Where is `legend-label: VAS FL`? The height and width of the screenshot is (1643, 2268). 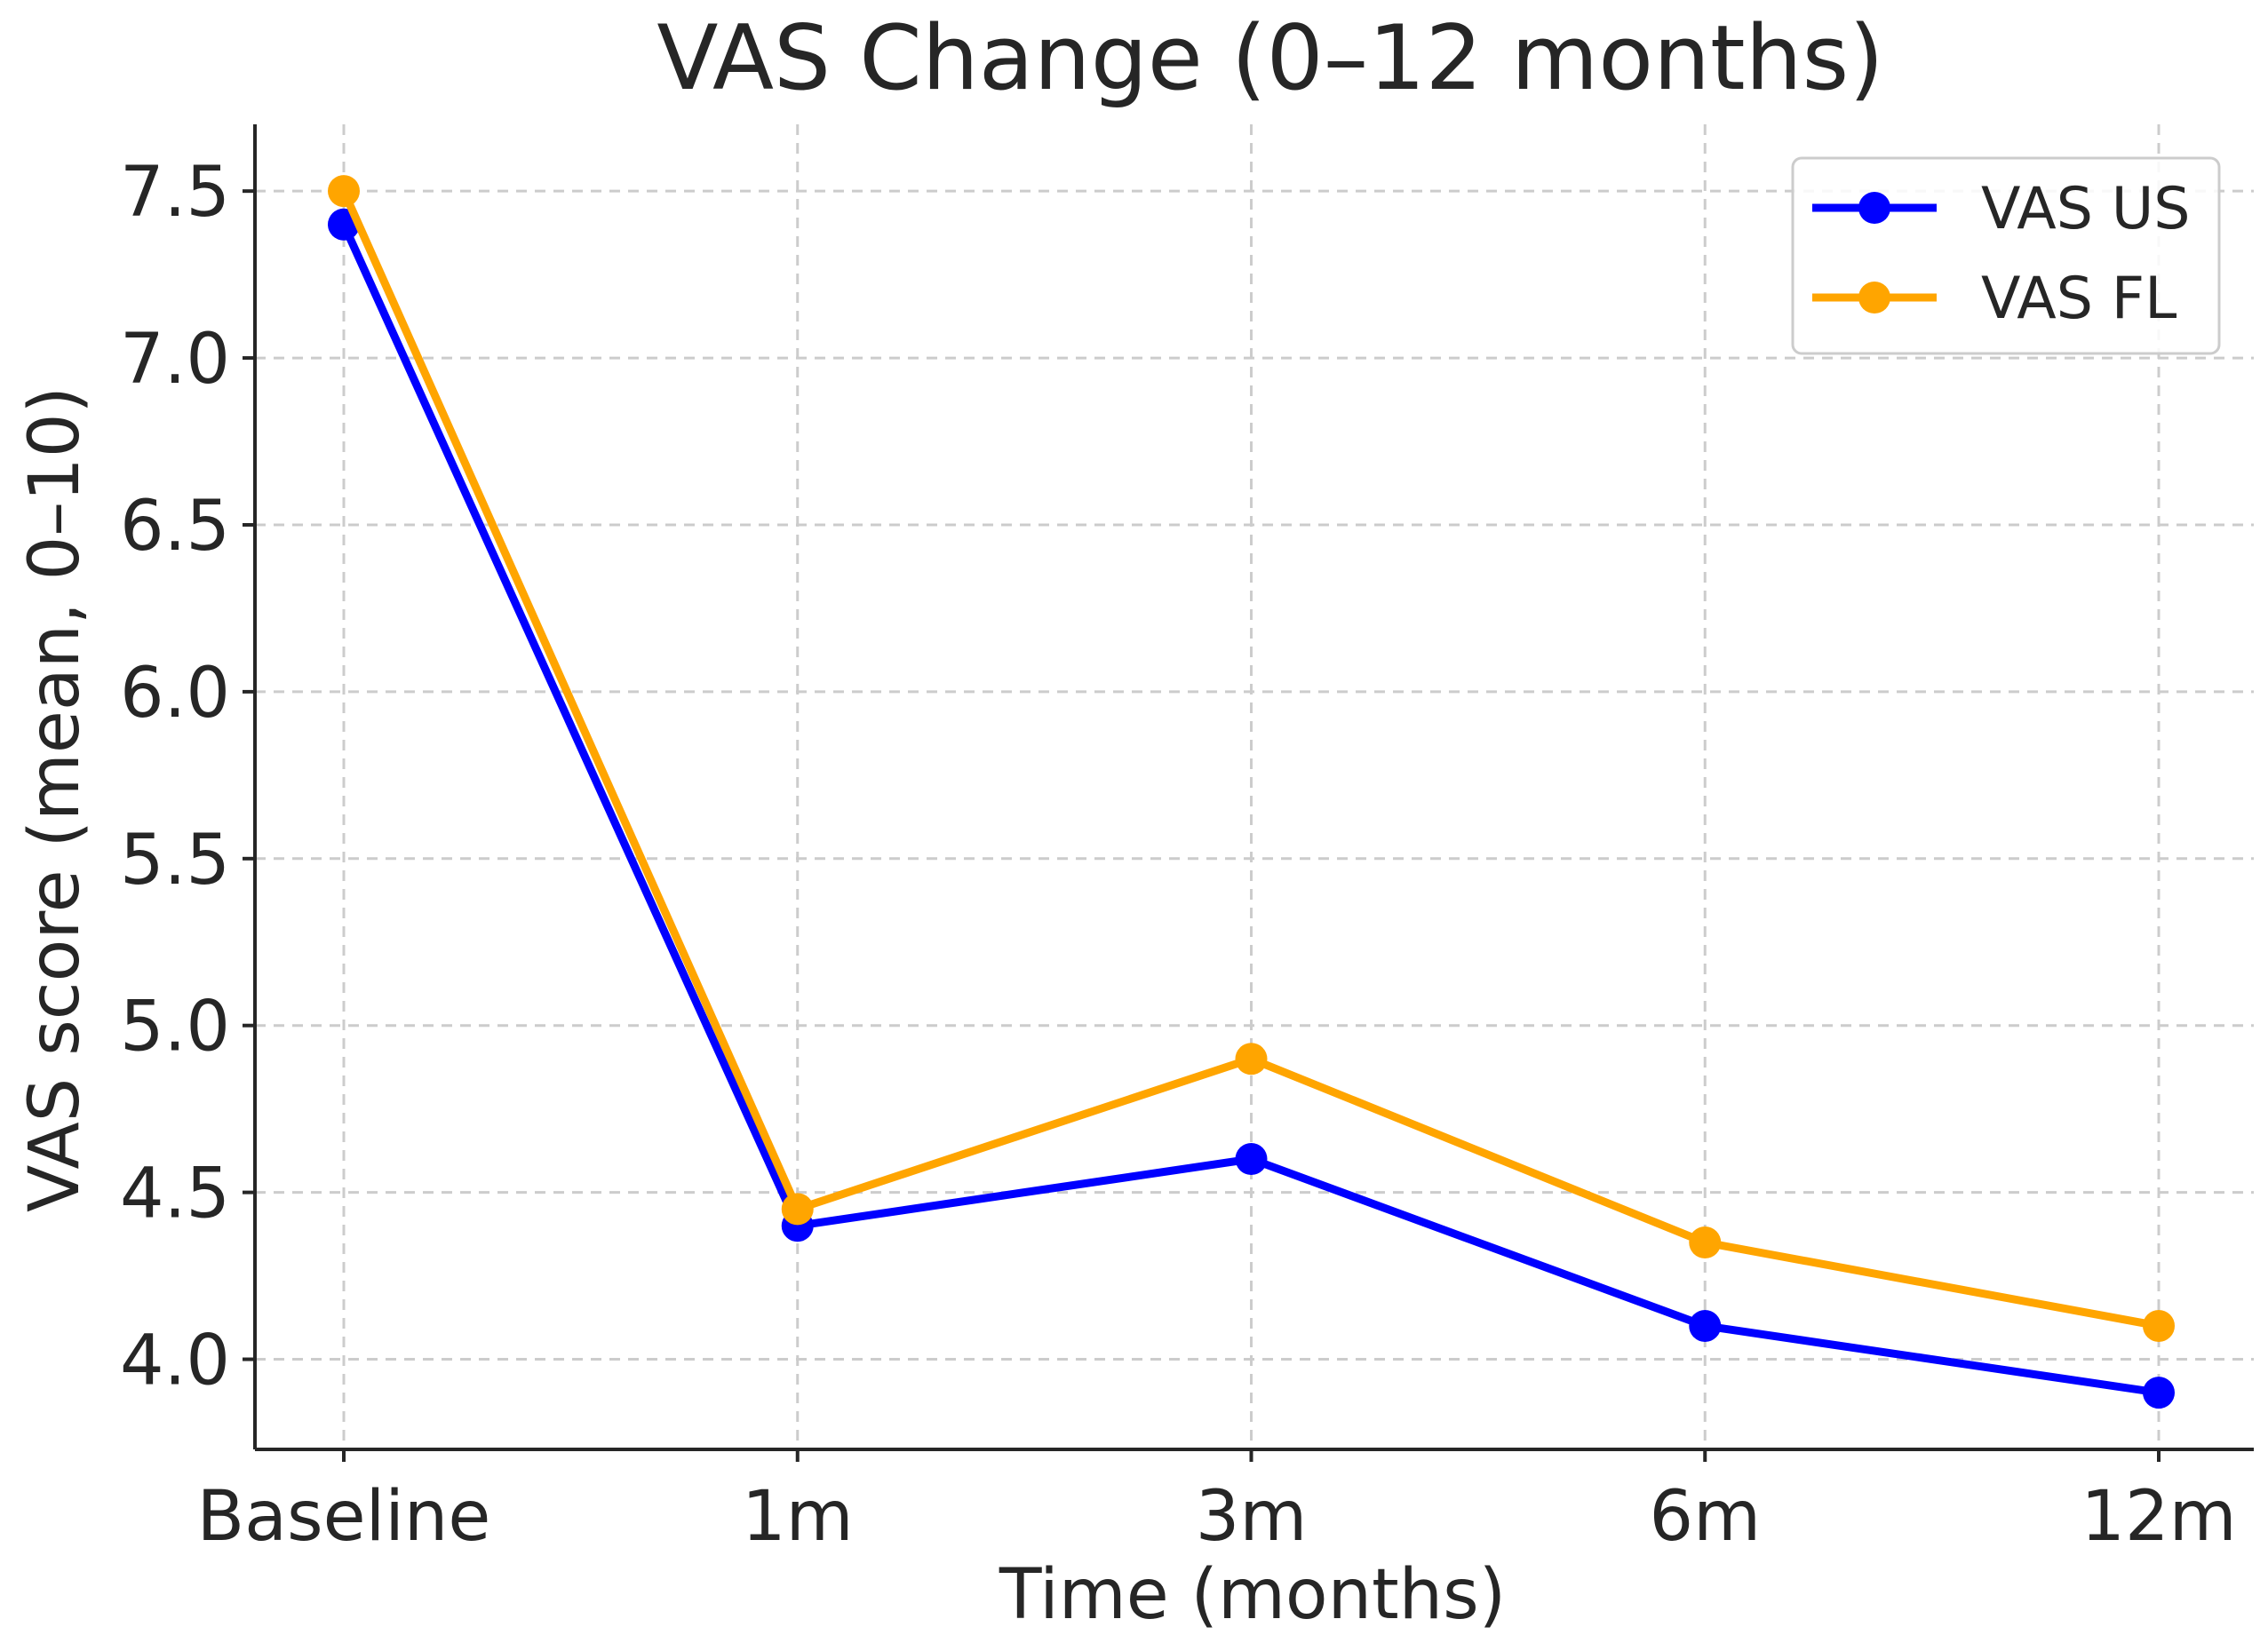
legend-label: VAS FL is located at coordinates (2078, 299).